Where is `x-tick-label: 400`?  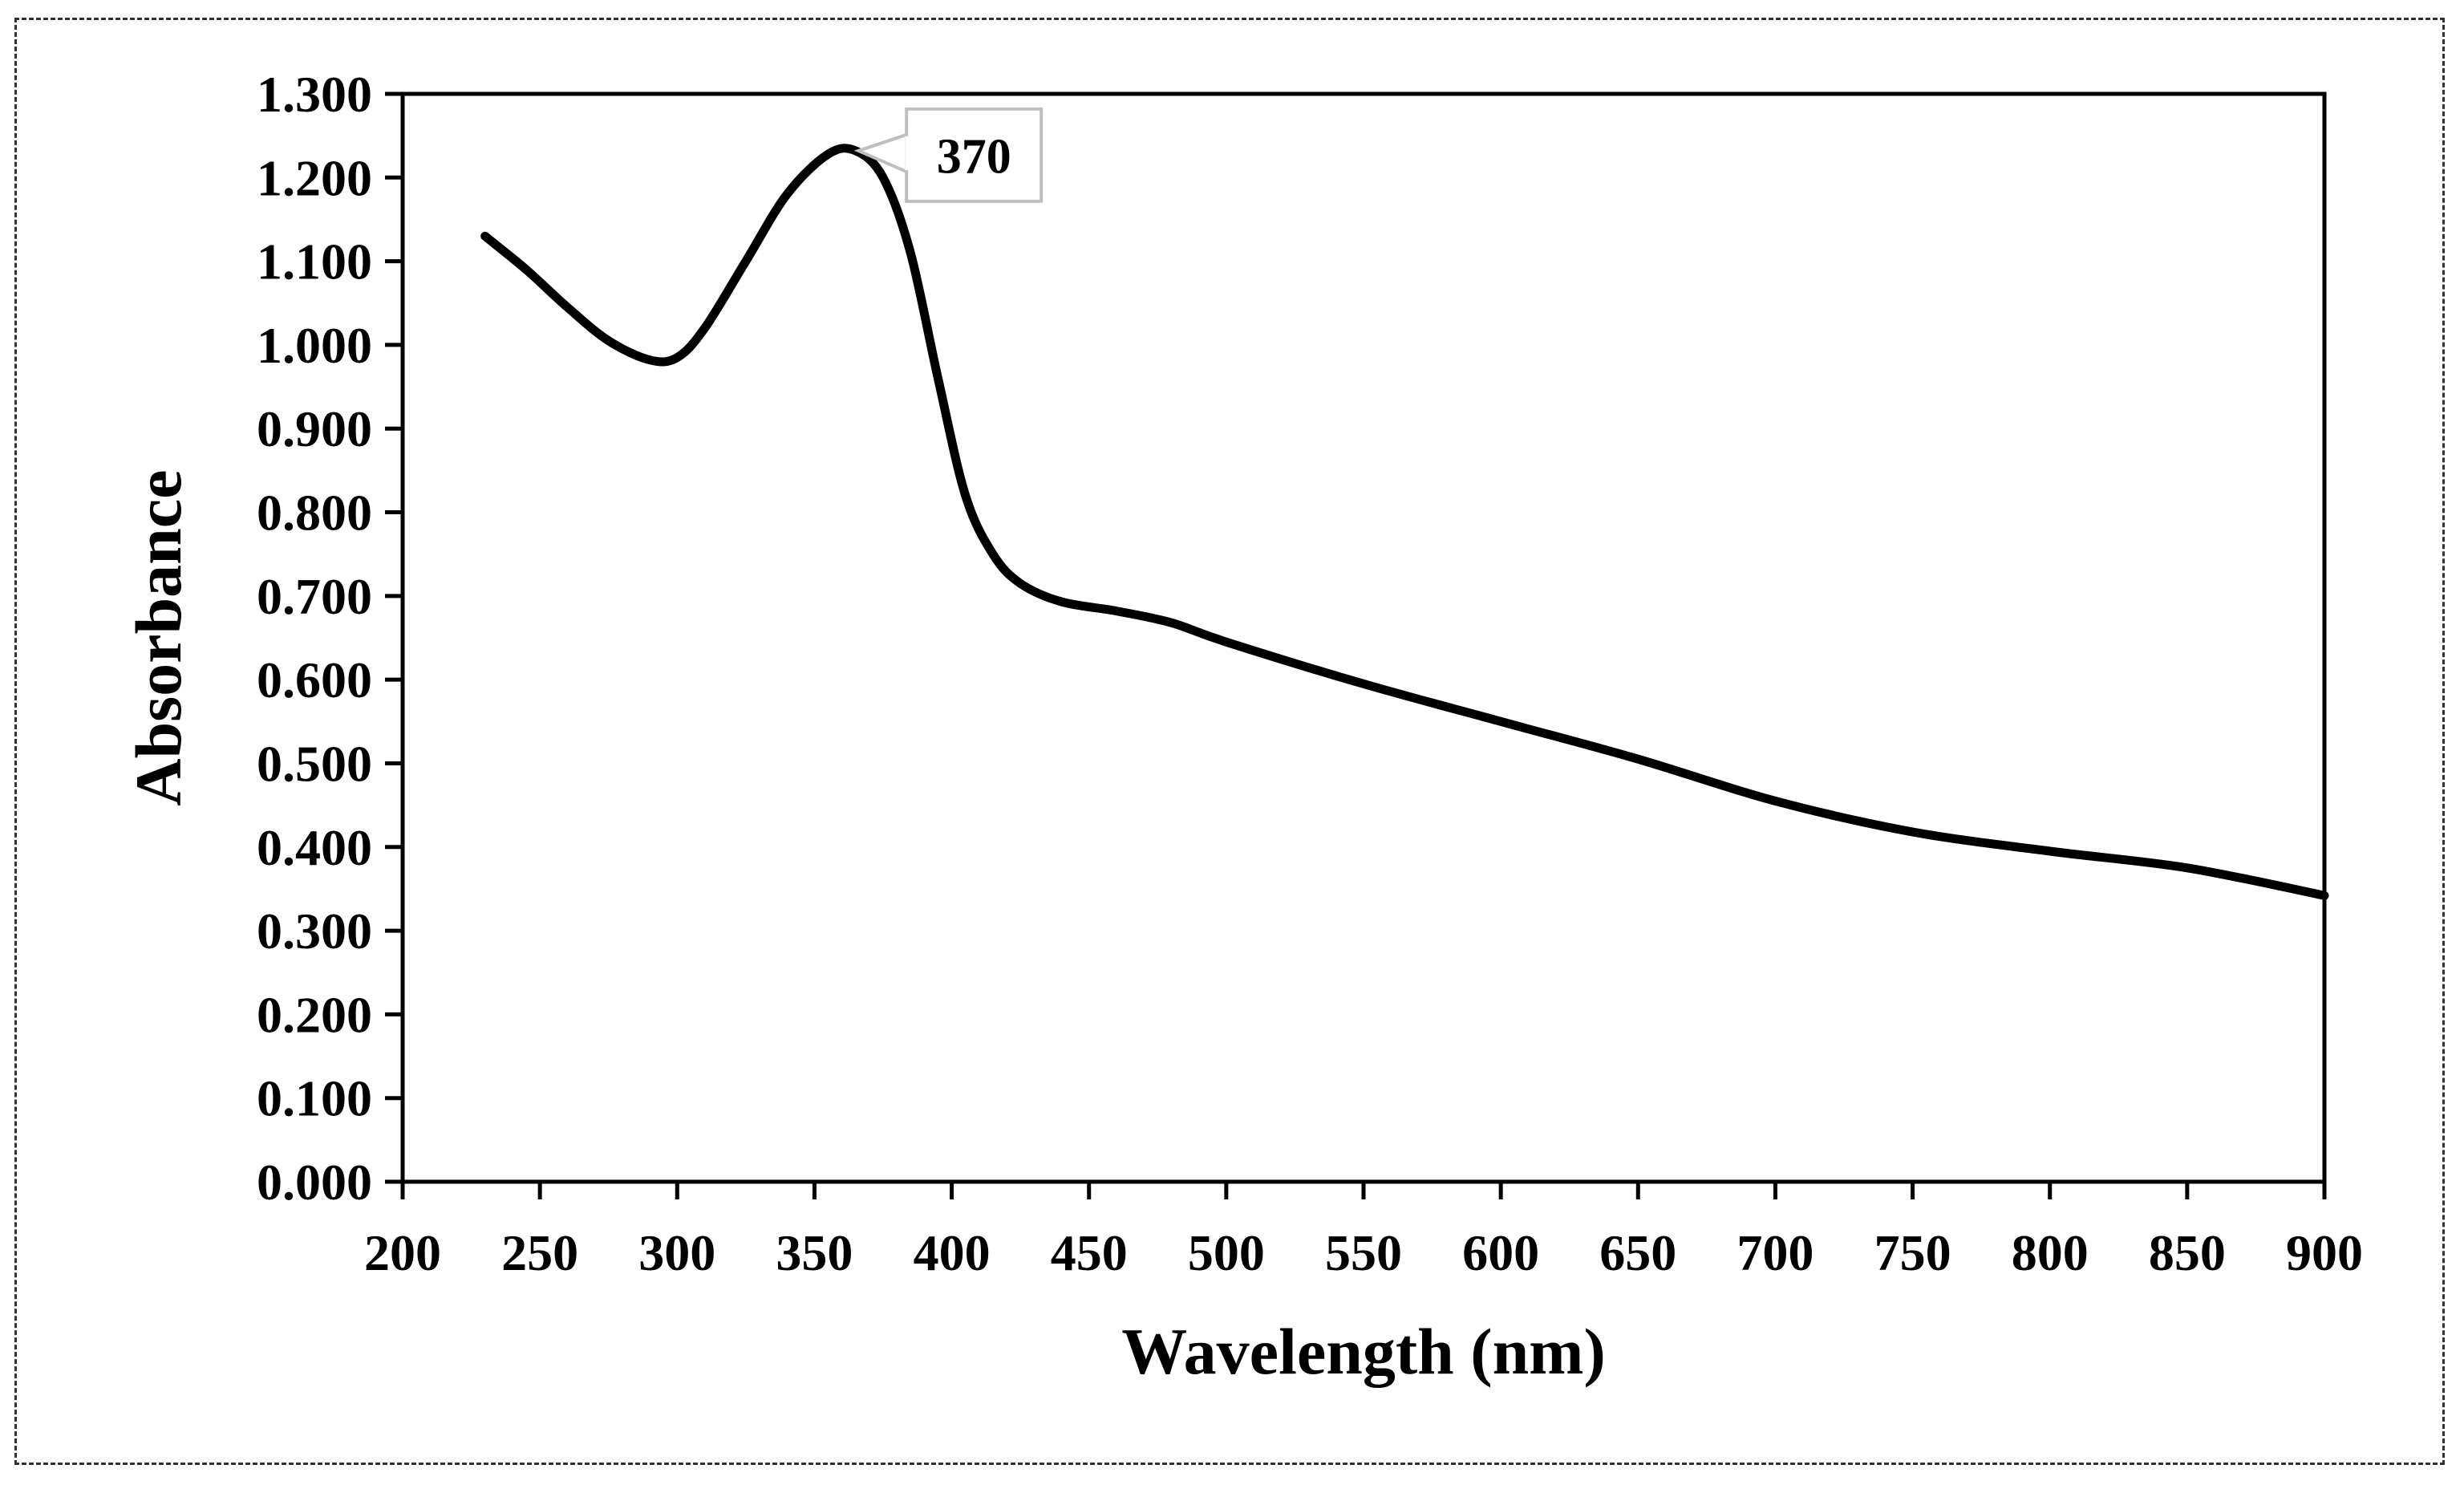
x-tick-label: 400 is located at coordinates (952, 1252).